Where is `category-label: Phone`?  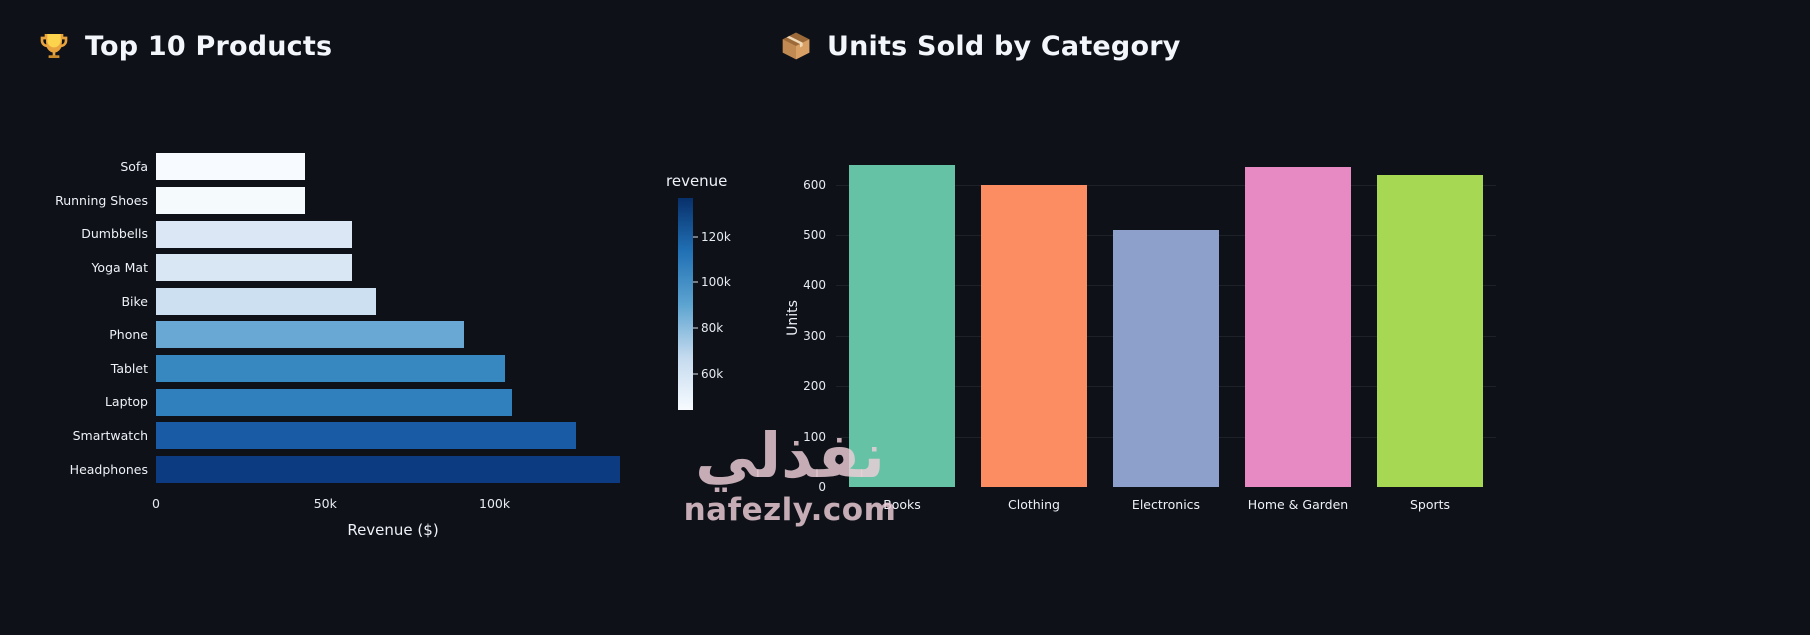
category-label: Phone is located at coordinates (128, 335).